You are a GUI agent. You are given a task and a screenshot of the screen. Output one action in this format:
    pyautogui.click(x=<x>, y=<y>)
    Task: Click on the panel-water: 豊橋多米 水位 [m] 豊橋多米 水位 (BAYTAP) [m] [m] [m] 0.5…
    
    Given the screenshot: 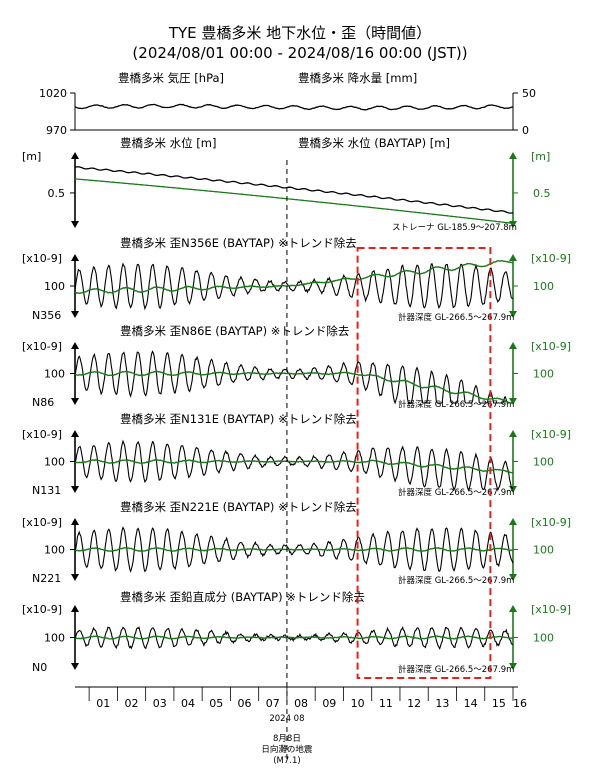 What is the action you would take?
    pyautogui.click(x=286, y=184)
    